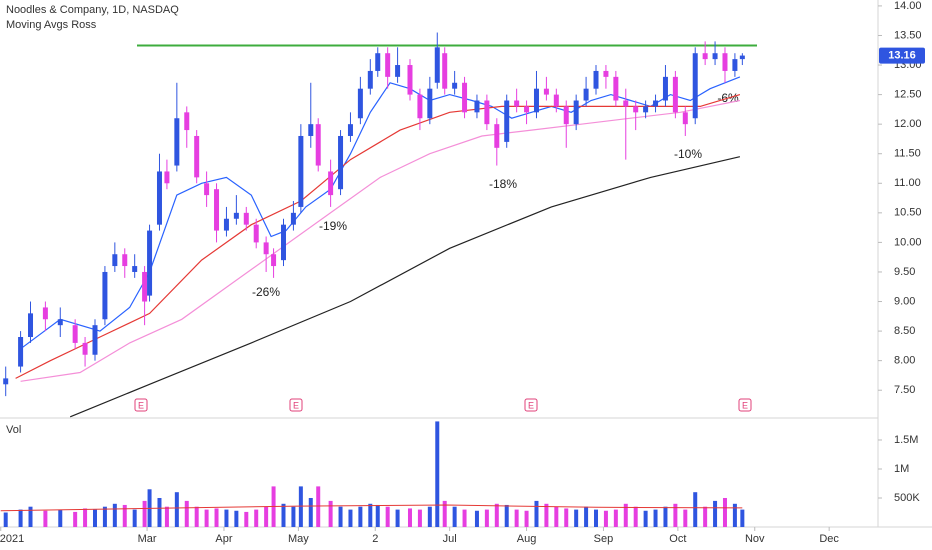 This screenshot has height=550, width=932. I want to click on y-tick-label: 9.00, so click(904, 301).